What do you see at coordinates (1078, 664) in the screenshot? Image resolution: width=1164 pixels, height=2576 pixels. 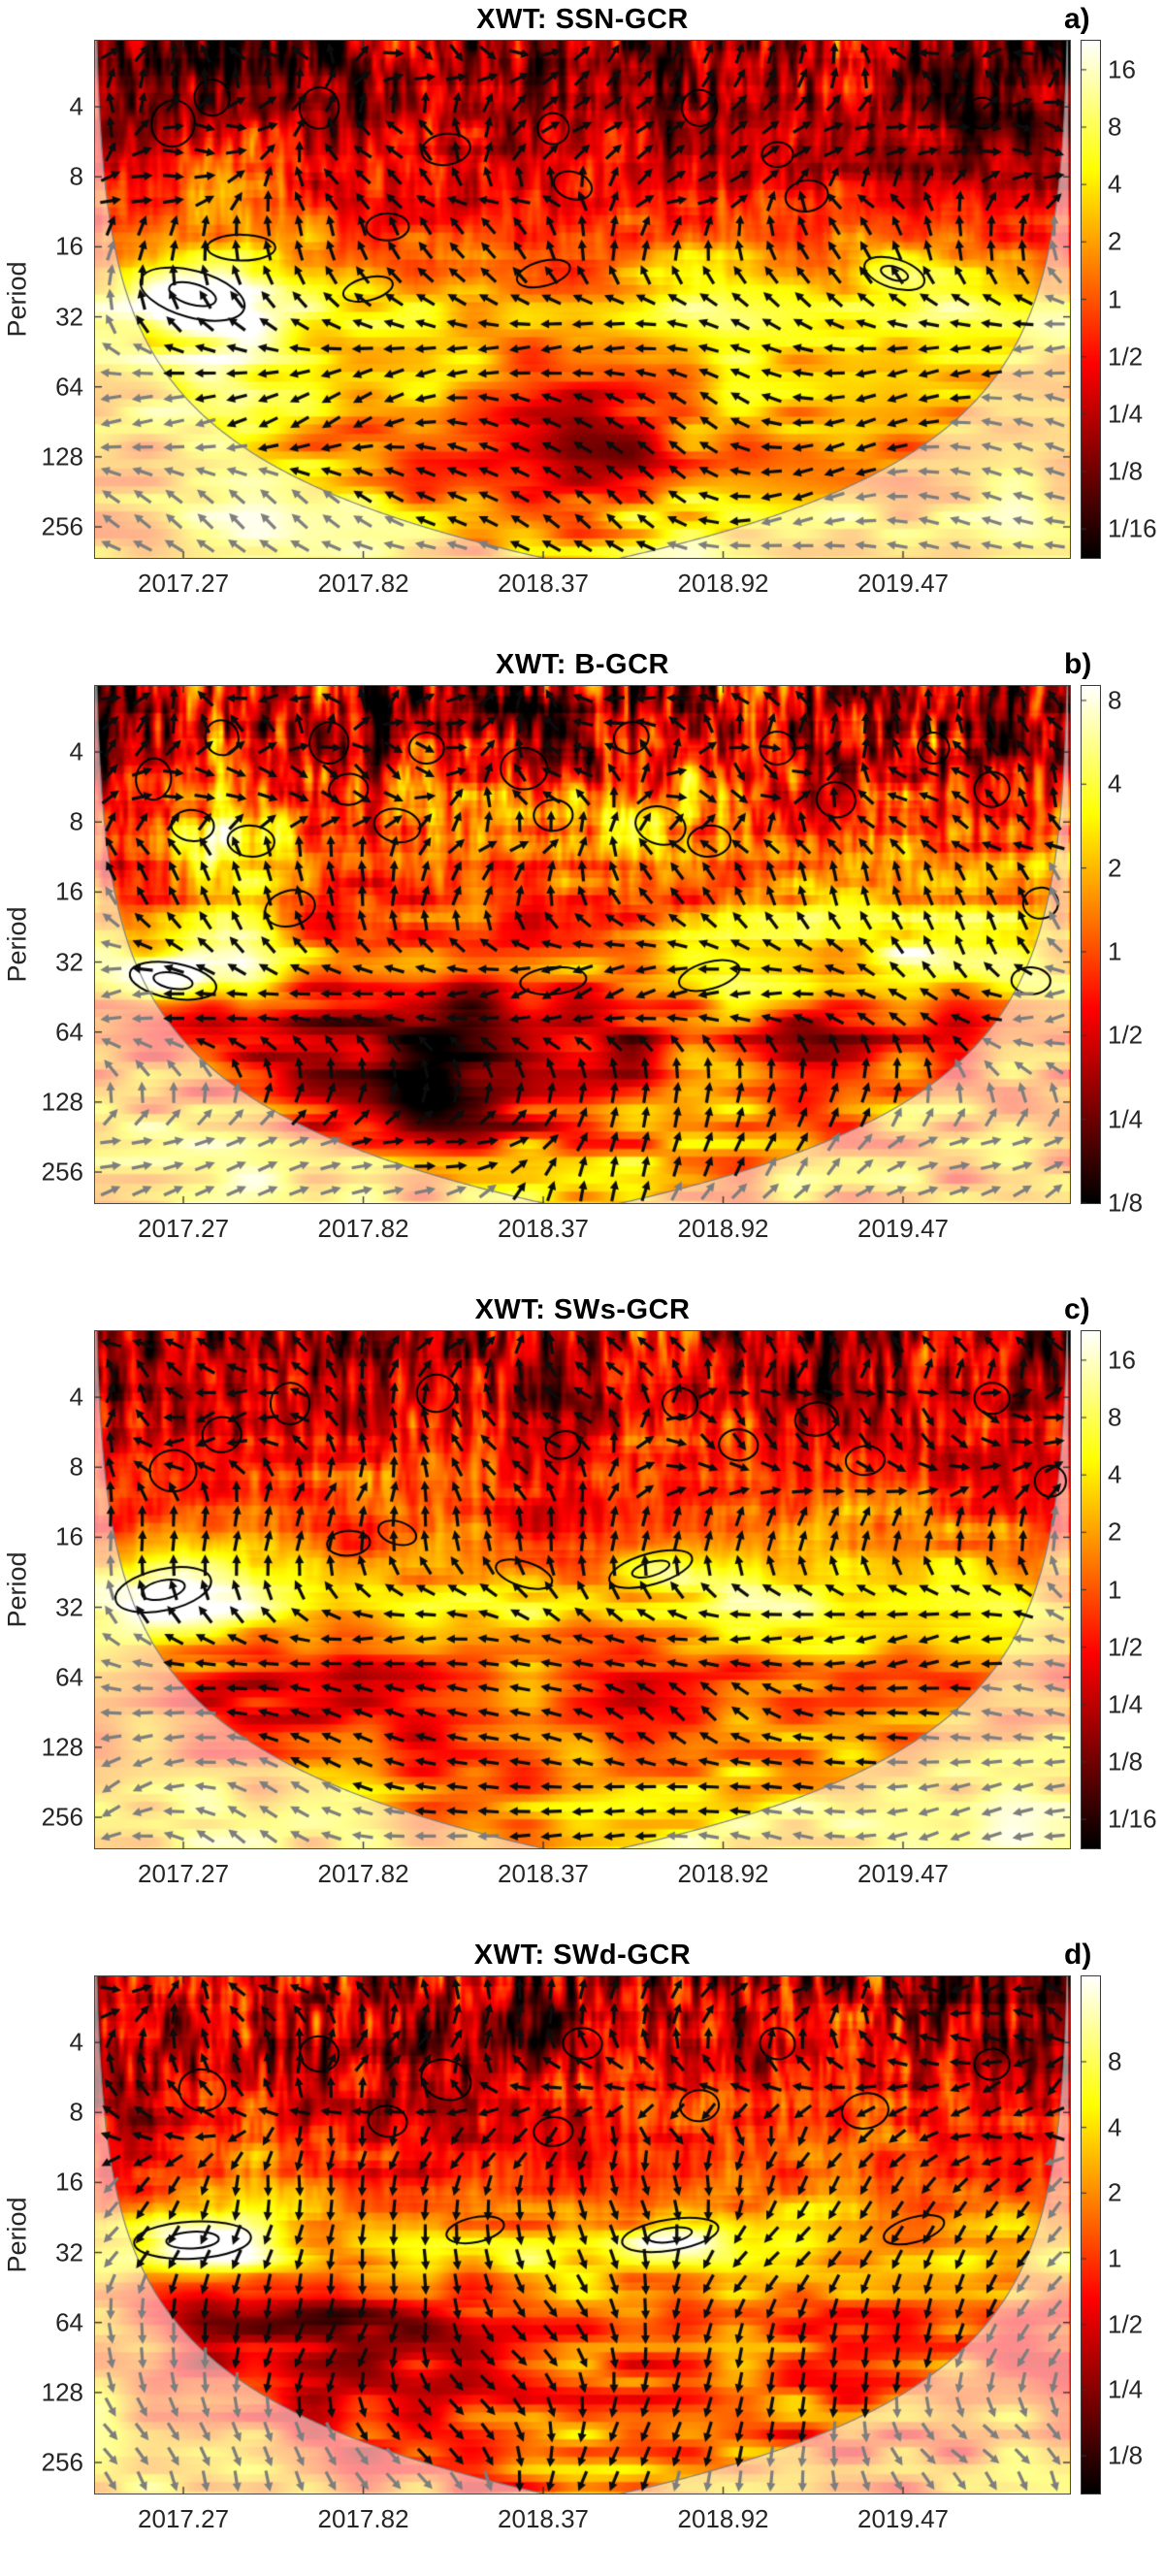 I see `panel-letter: b)` at bounding box center [1078, 664].